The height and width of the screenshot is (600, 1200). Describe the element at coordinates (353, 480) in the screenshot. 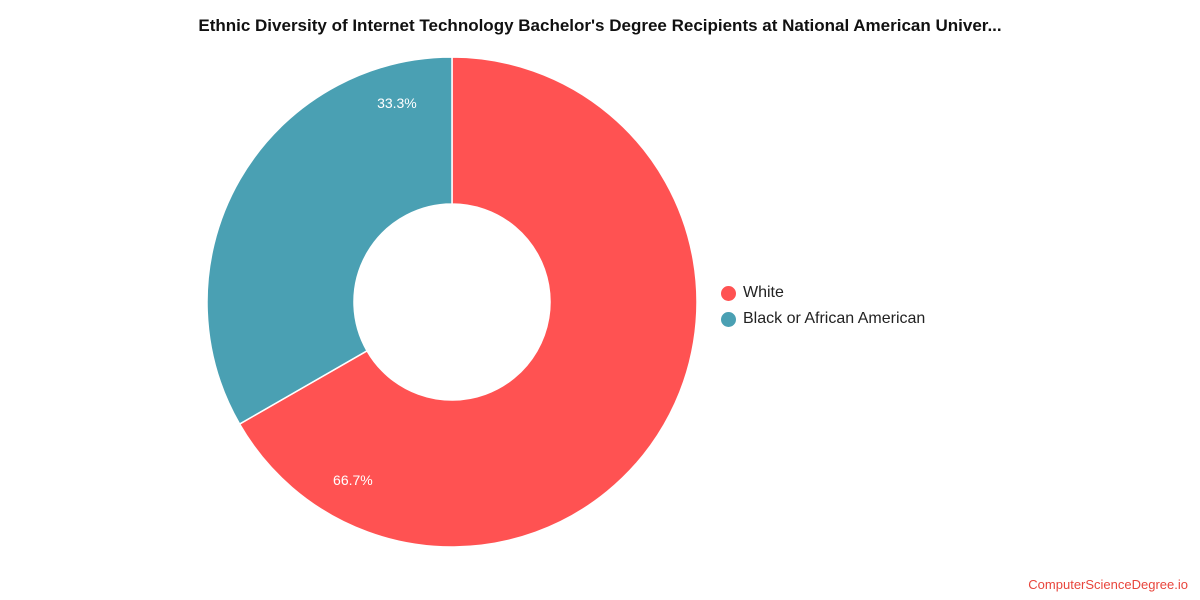

I see `slice-value-label: 66.7%` at that location.